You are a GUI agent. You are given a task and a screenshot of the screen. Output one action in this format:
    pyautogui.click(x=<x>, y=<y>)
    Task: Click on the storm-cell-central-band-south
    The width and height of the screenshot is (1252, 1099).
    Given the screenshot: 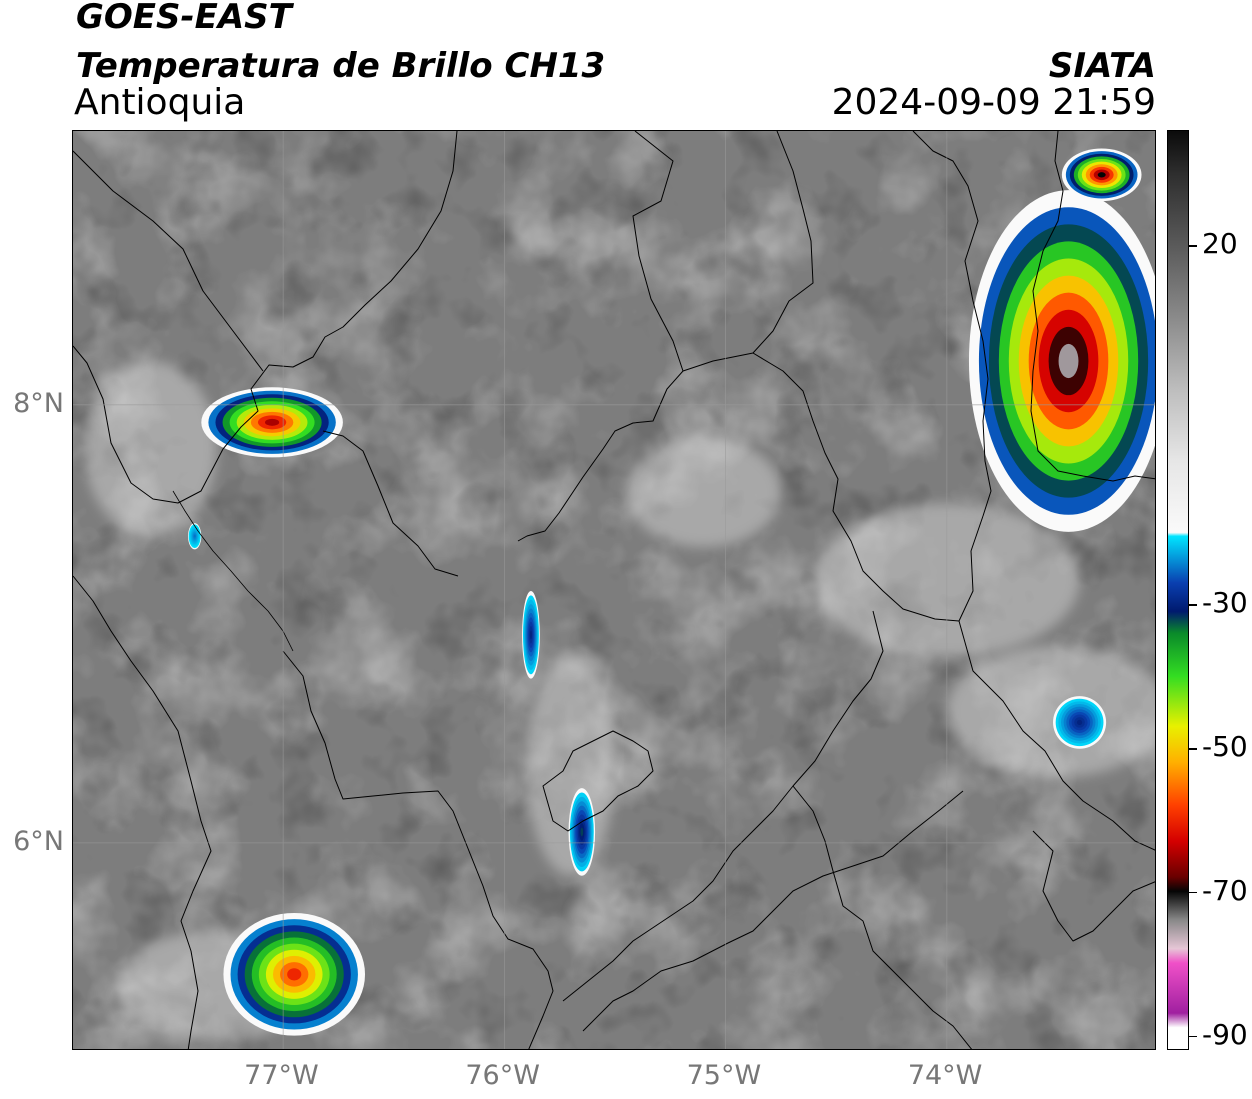 What is the action you would take?
    pyautogui.click(x=582, y=832)
    